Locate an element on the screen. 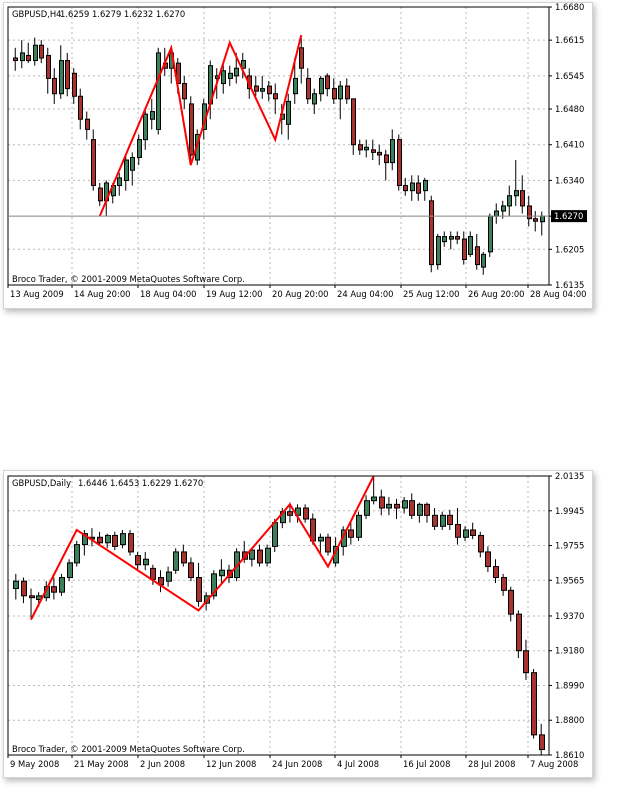  current-price-label: 1.6270 is located at coordinates (568, 216).